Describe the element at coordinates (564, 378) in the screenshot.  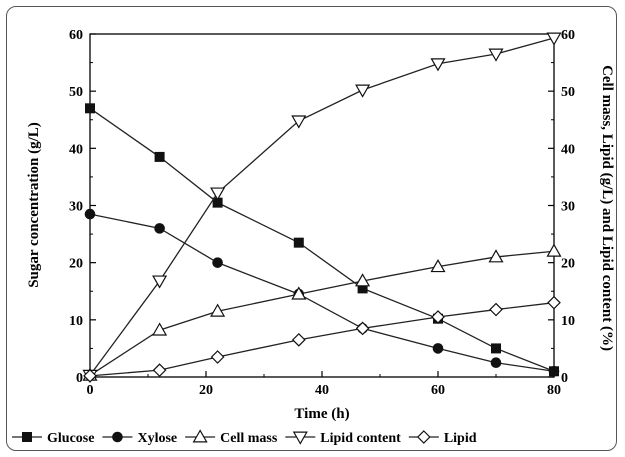
I see `y-right-tick-label: 0` at that location.